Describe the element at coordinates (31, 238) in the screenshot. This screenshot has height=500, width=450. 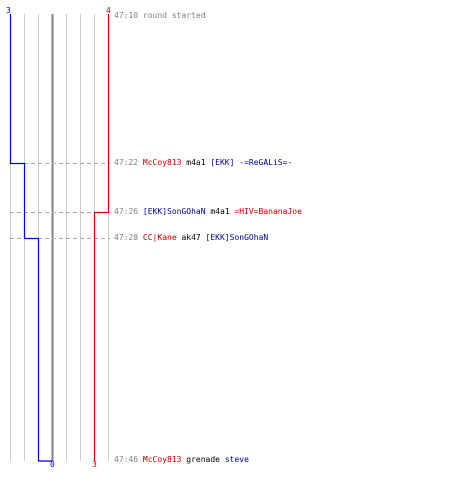
I see `blue-team-step-line` at that location.